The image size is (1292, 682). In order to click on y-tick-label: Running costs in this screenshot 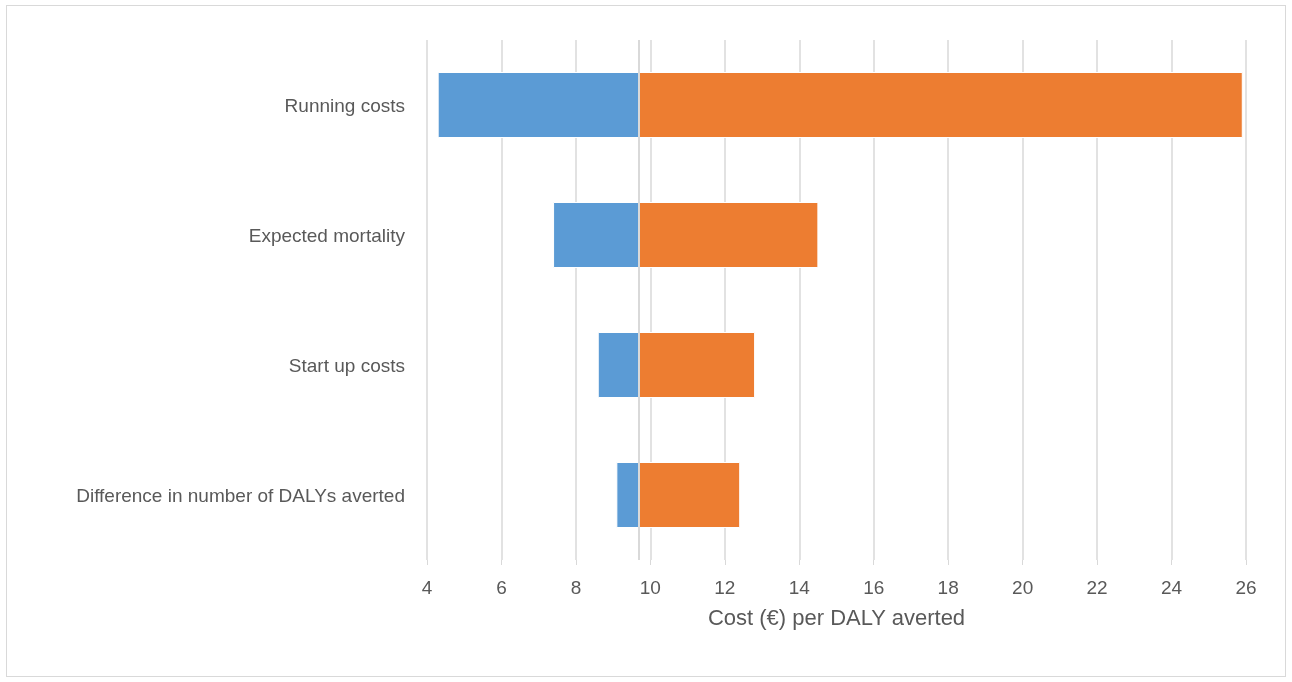, I will do `click(344, 105)`.